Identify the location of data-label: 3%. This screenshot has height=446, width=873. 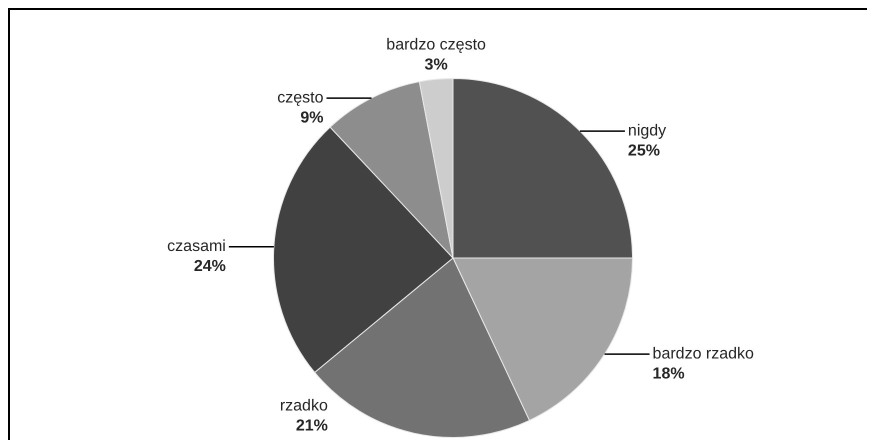
(436, 65).